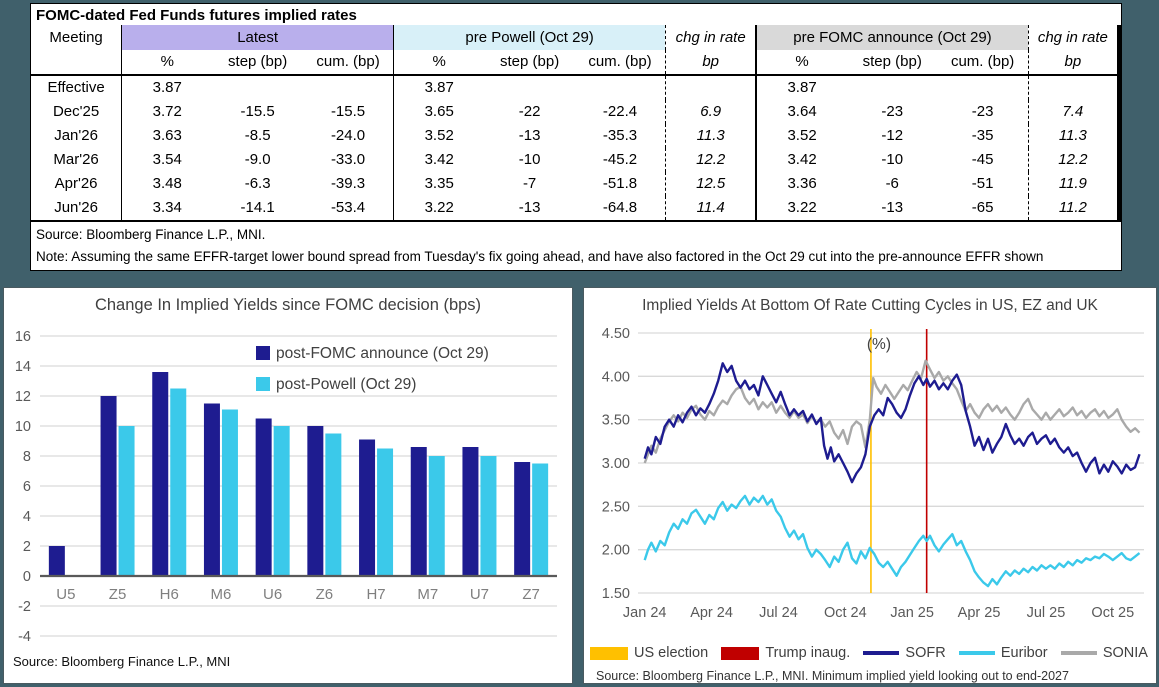  What do you see at coordinates (77, 209) in the screenshot?
I see `table-cell: Jun'26` at bounding box center [77, 209].